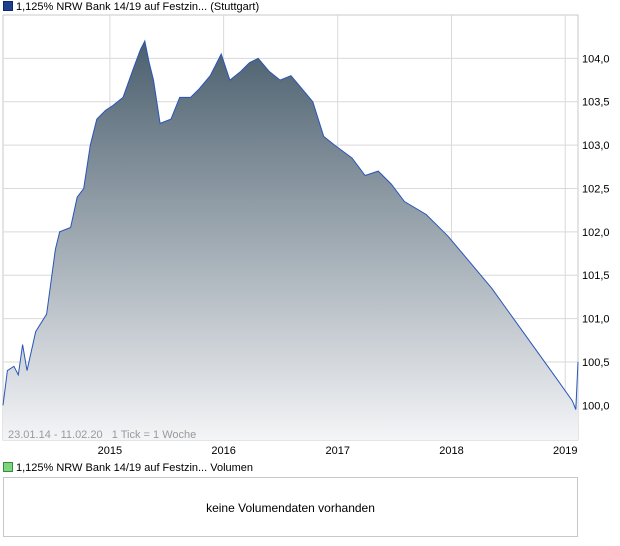 The image size is (620, 546). Describe the element at coordinates (8, 6) in the screenshot. I see `price-series-swatch` at that location.